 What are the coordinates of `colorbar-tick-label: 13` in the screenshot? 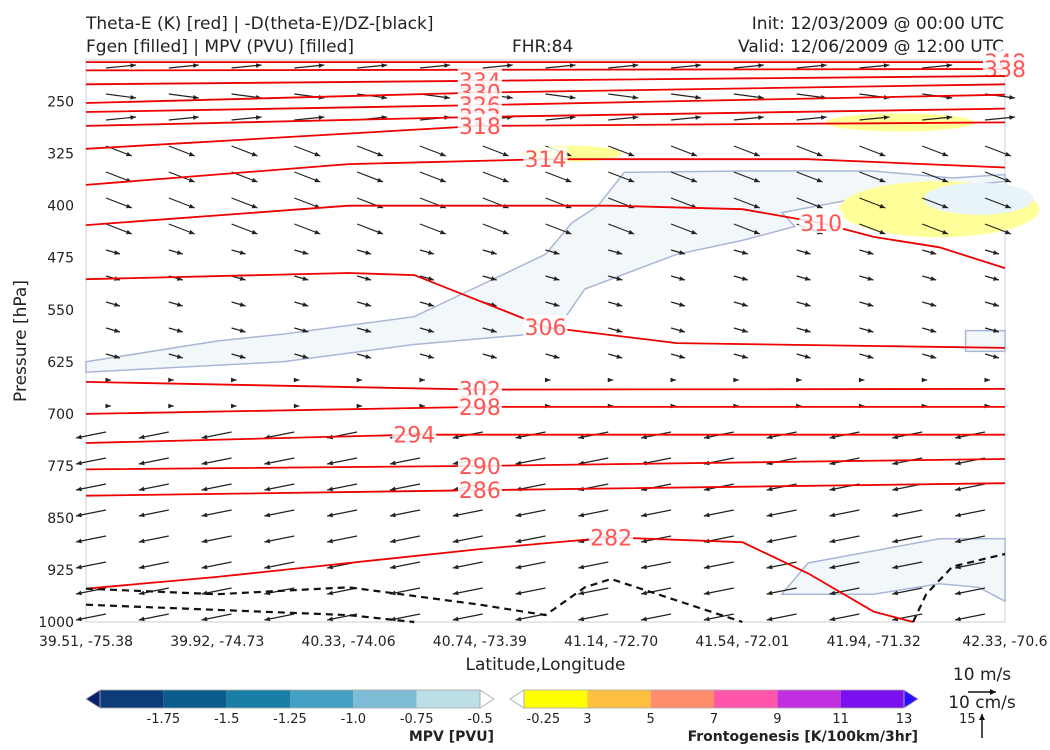 It's located at (904, 719).